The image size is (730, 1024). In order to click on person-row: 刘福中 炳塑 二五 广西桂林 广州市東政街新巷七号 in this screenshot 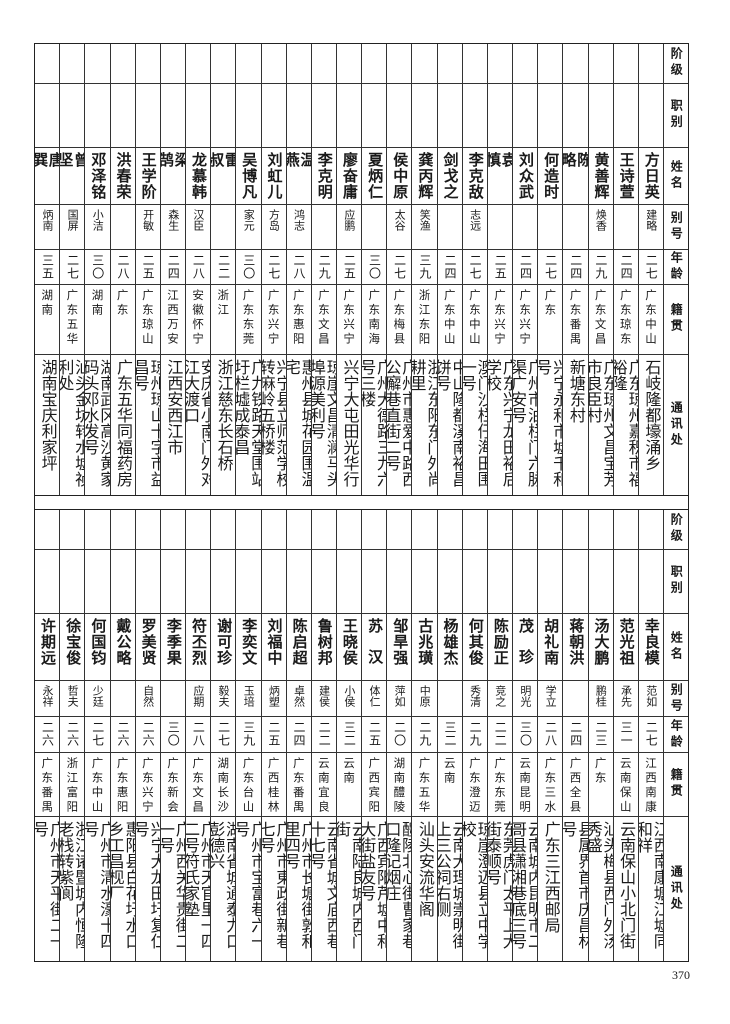, I will do `click(273, 735)`.